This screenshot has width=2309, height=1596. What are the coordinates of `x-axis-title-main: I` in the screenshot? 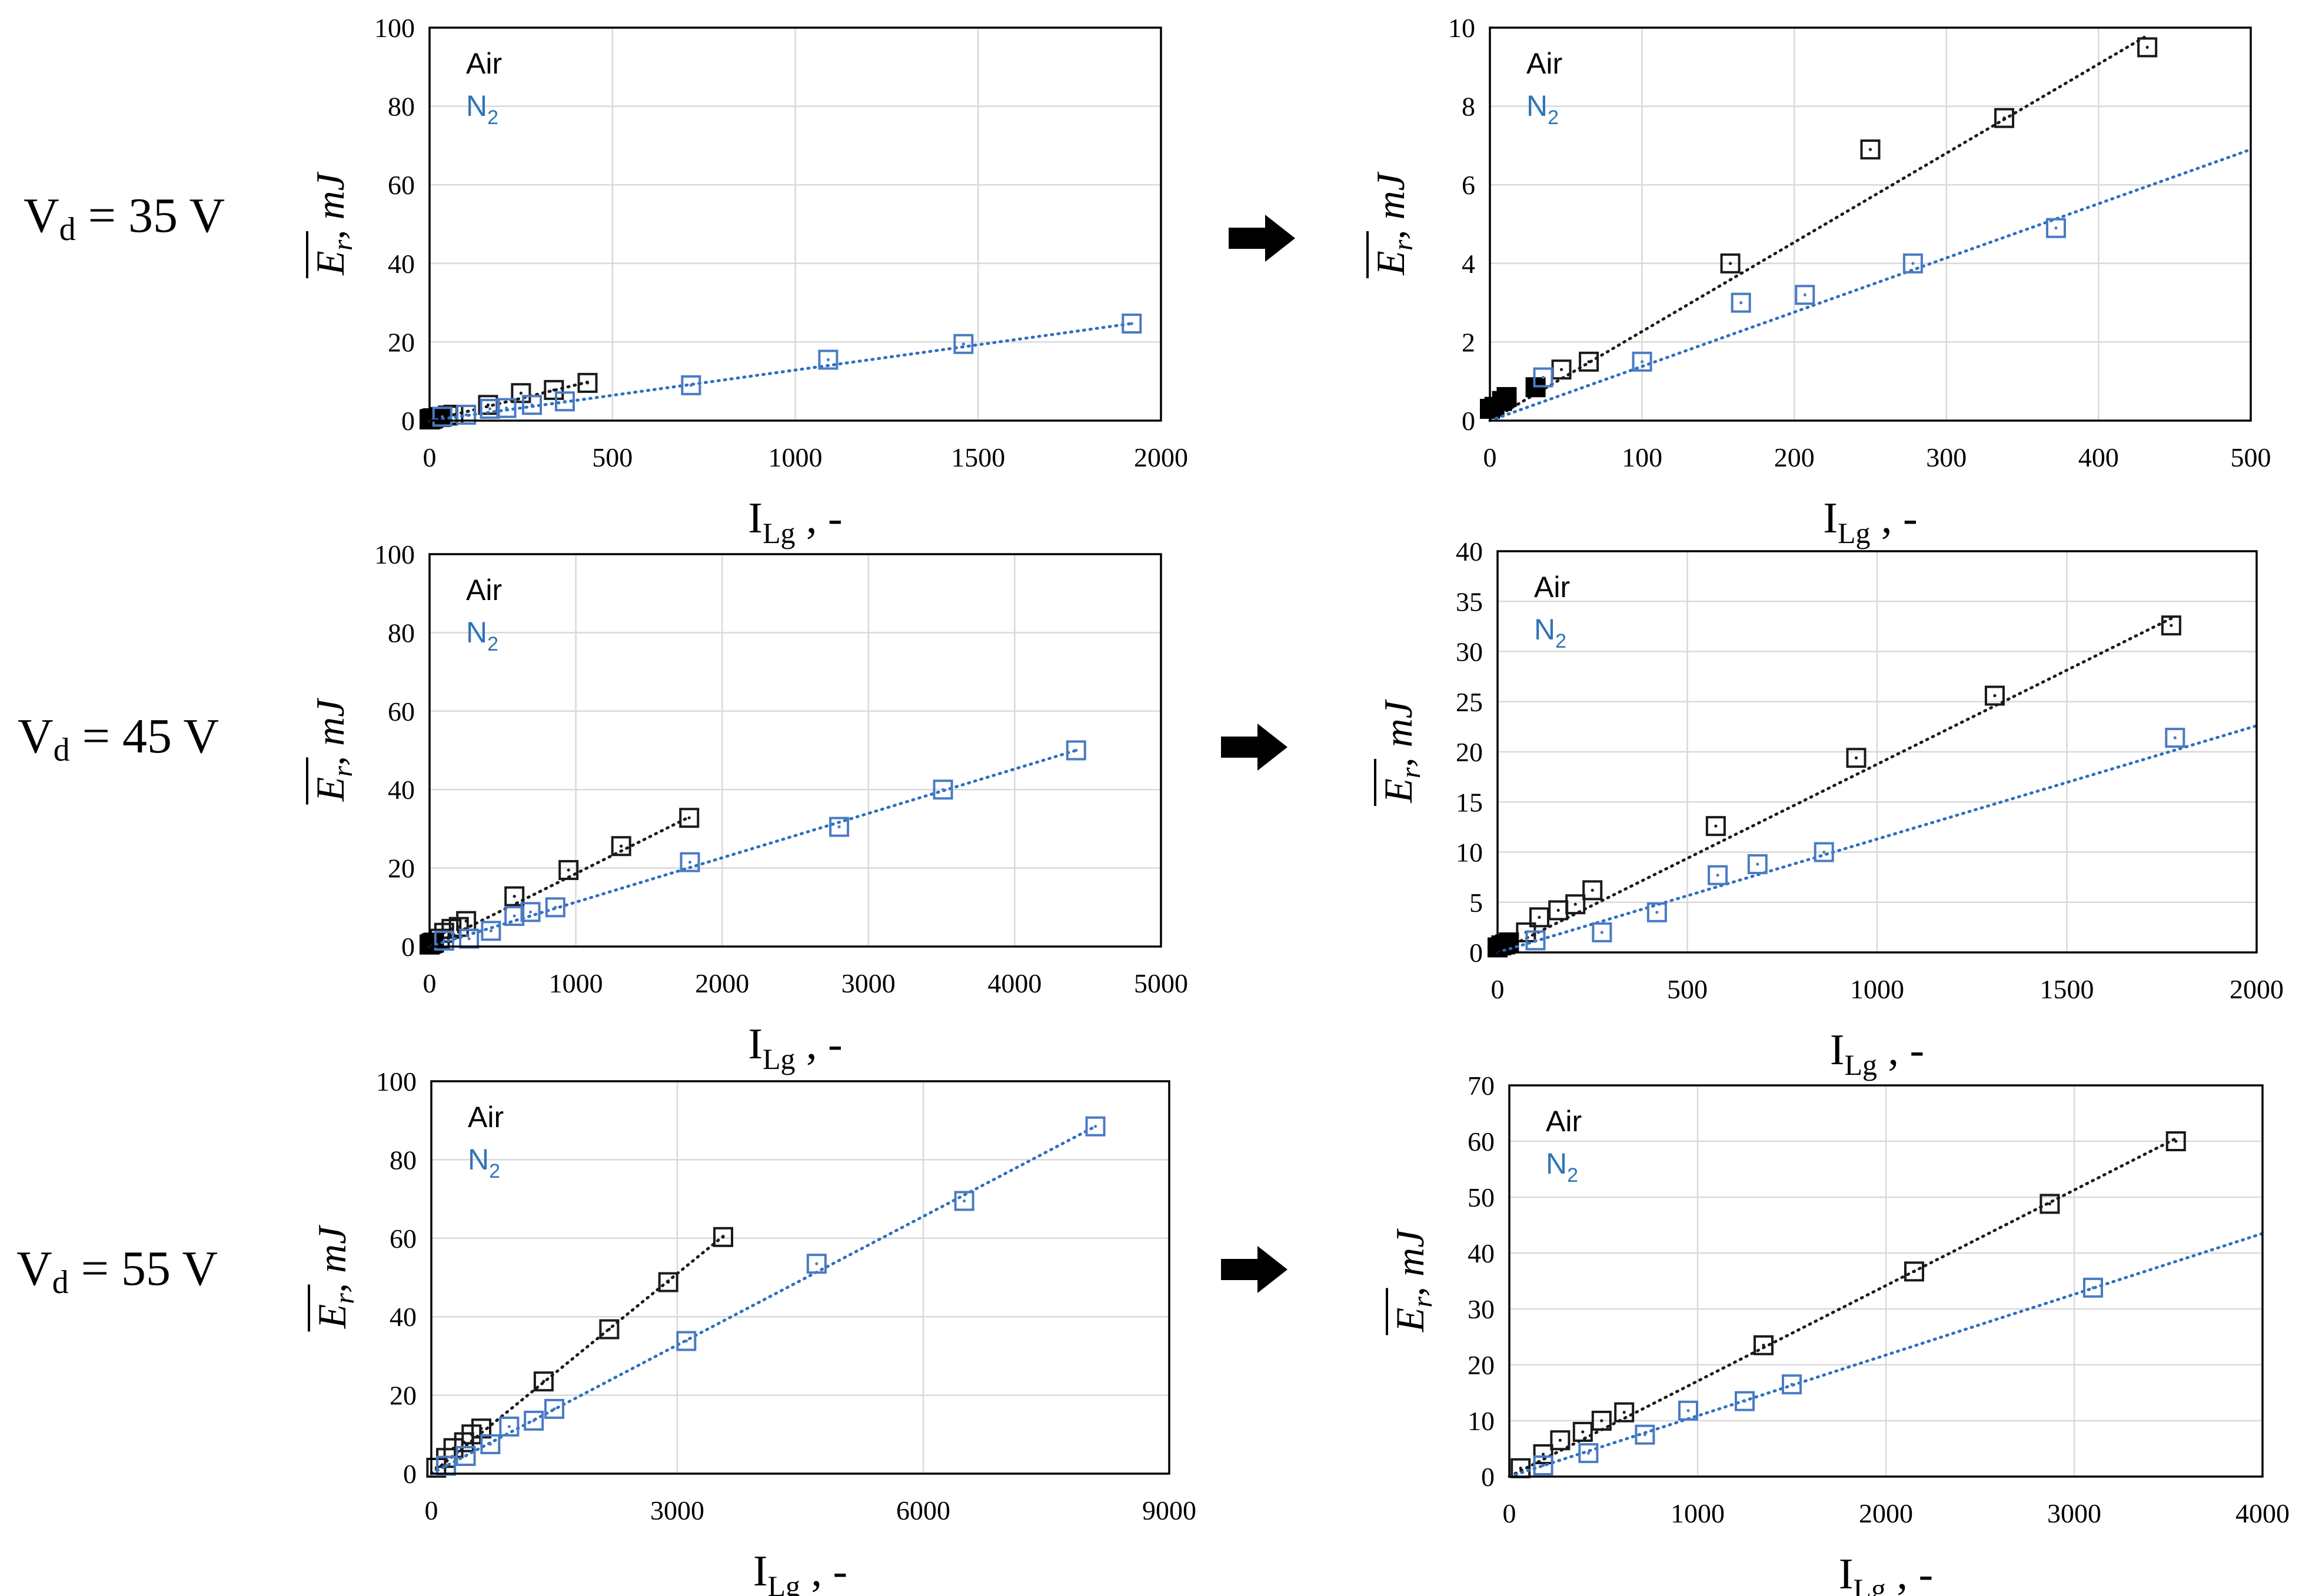 It's located at (1846, 1573).